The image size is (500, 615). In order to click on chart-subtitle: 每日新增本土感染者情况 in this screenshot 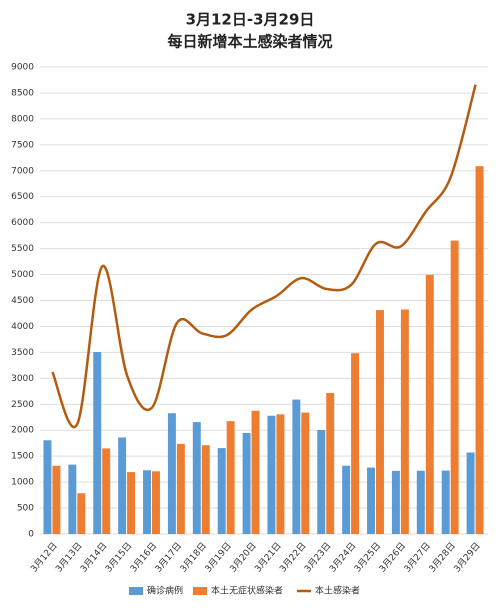, I will do `click(249, 42)`.